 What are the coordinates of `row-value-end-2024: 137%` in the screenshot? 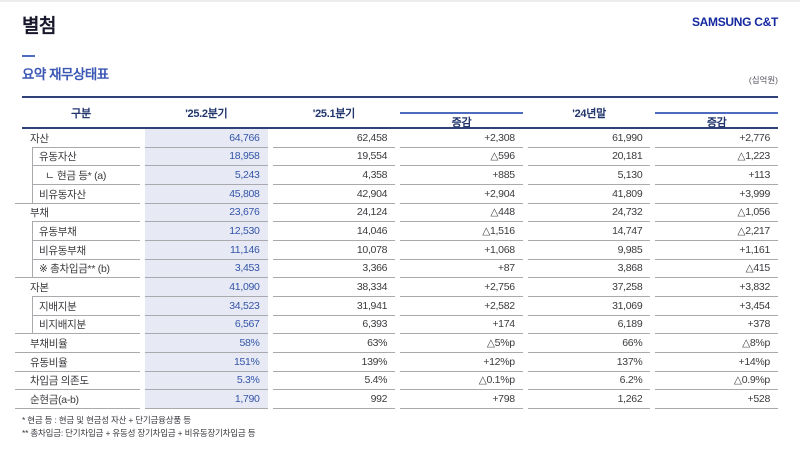 It's located at (589, 362).